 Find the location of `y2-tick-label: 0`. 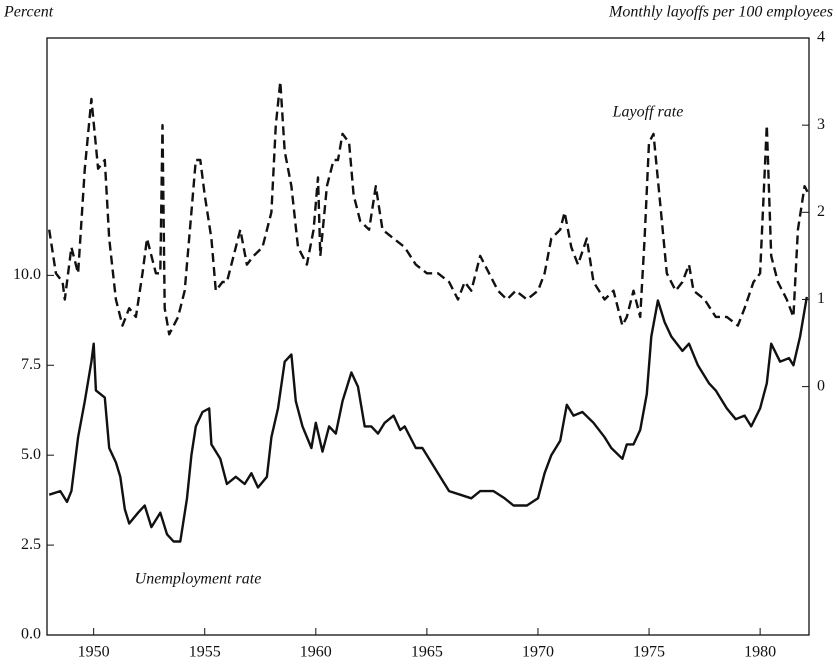

y2-tick-label: 0 is located at coordinates (821, 385).